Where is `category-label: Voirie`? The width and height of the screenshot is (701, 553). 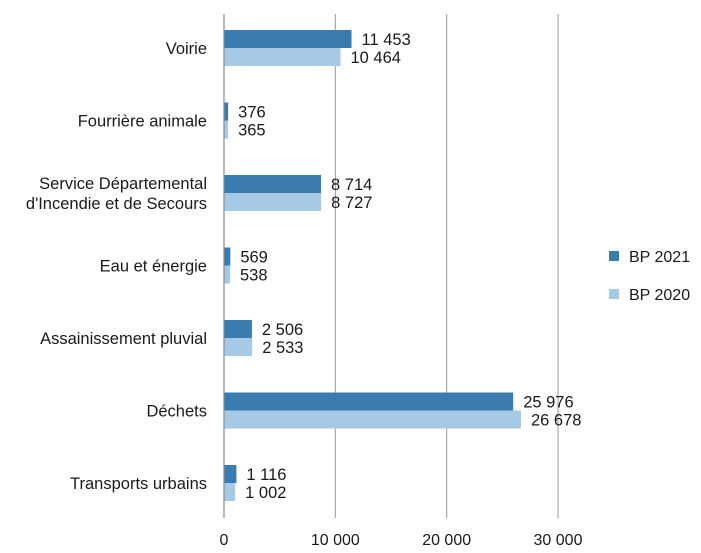 category-label: Voirie is located at coordinates (186, 49).